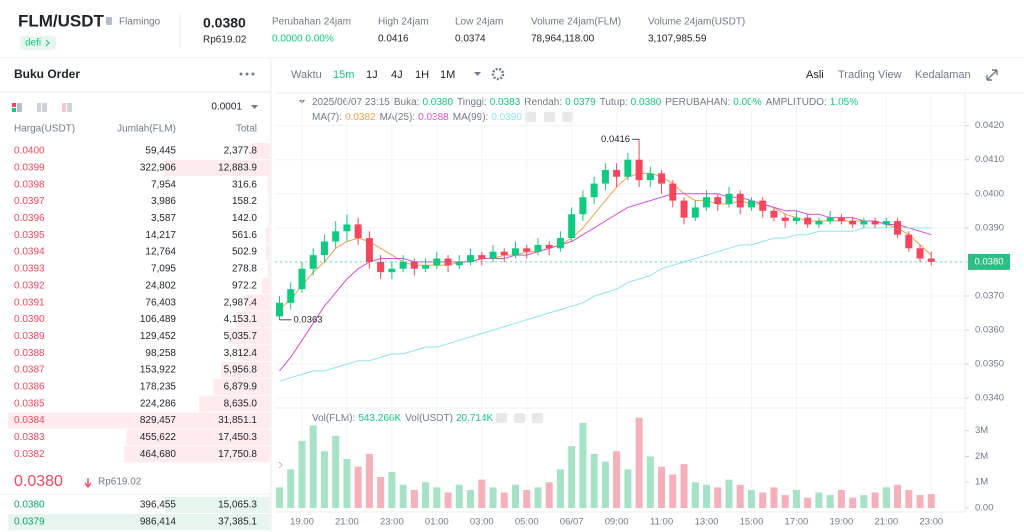  I want to click on price: 0.0379, so click(29, 522).